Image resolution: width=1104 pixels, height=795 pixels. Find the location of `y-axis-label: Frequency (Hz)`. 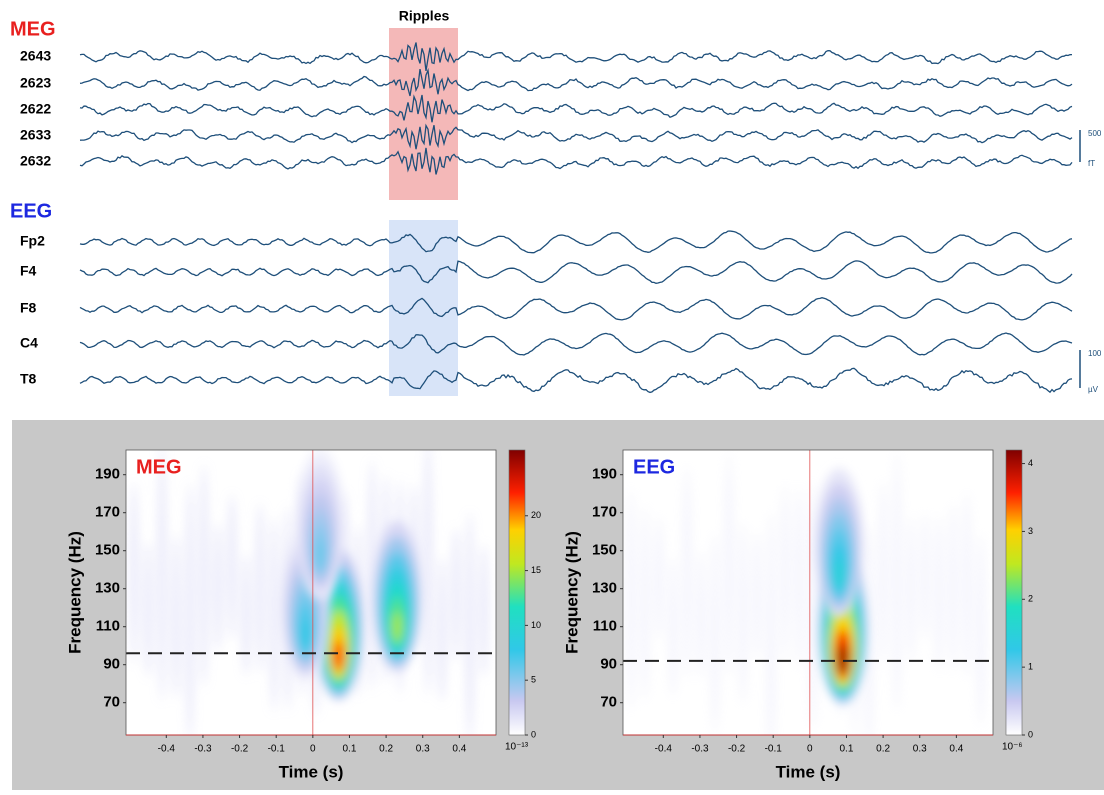

y-axis-label: Frequency (Hz) is located at coordinates (571, 592).